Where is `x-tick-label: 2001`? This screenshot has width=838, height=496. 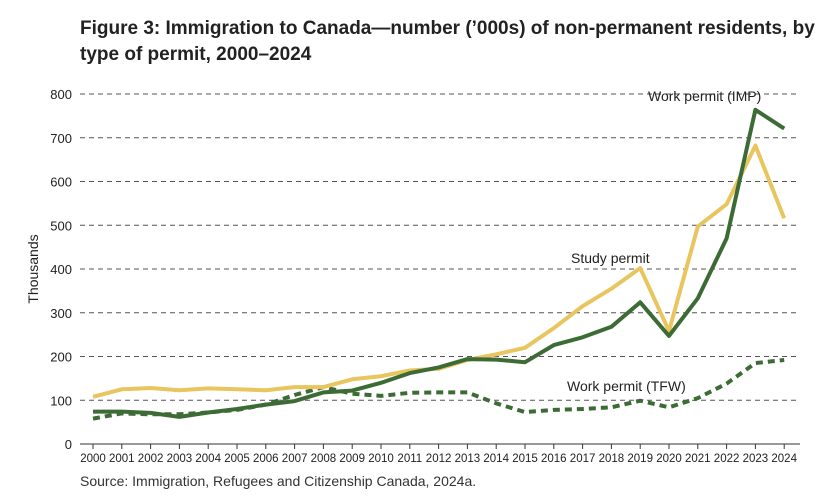
x-tick-label: 2001 is located at coordinates (122, 459).